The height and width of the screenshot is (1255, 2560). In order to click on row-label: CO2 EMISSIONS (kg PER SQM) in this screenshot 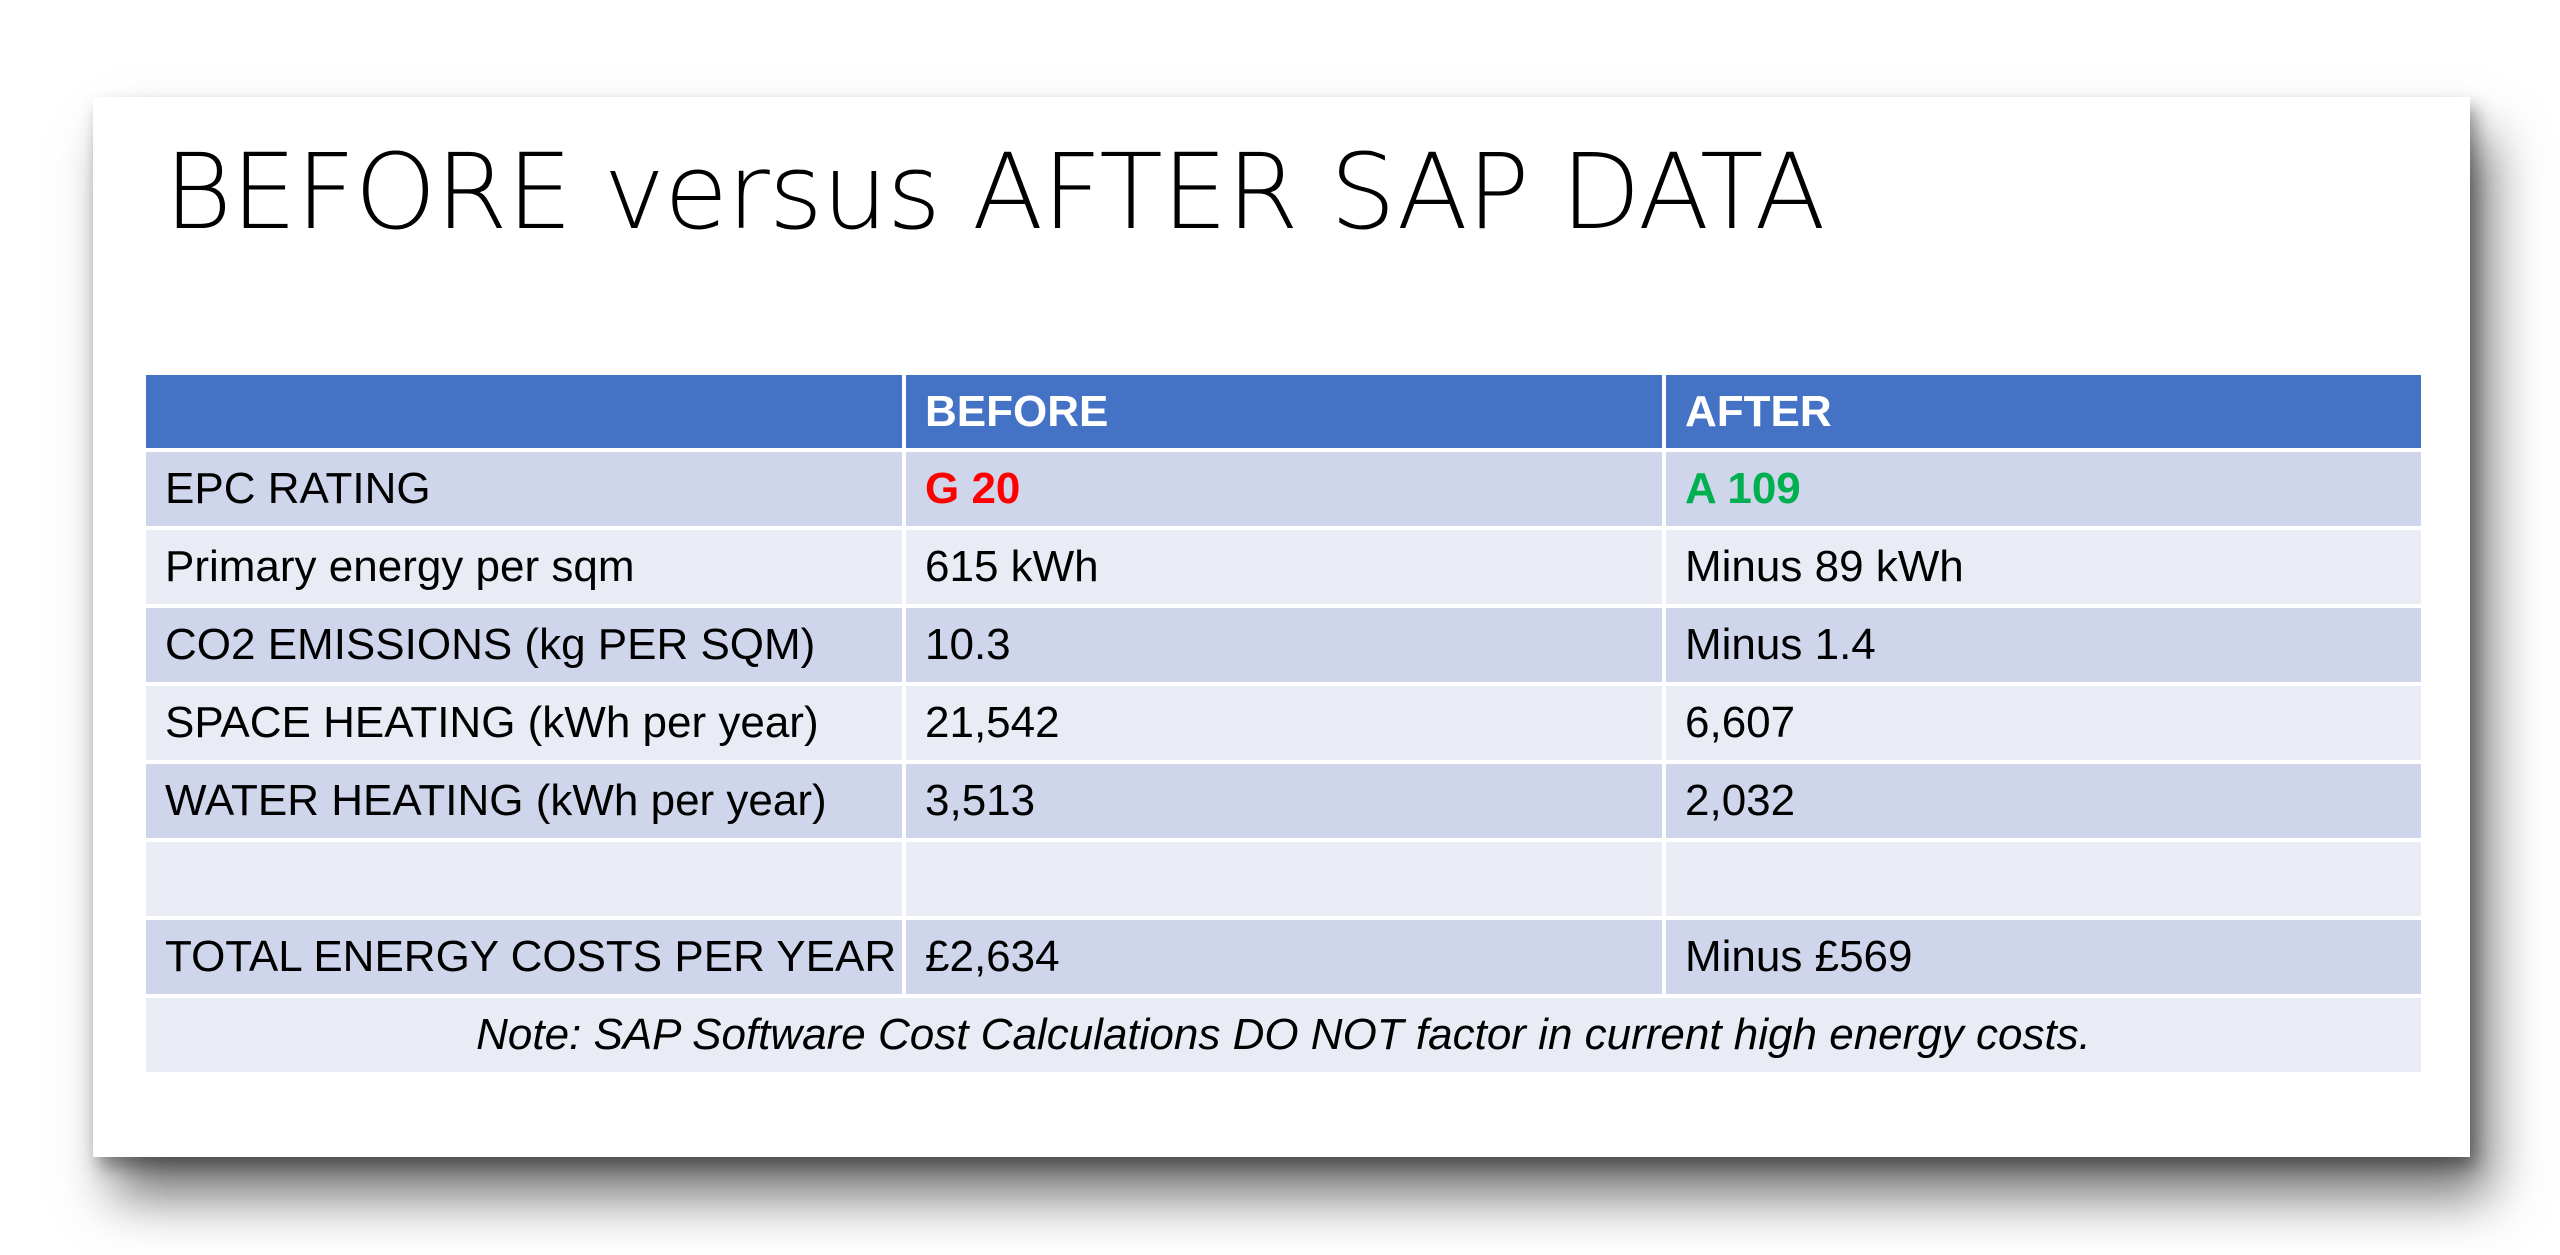, I will do `click(524, 645)`.